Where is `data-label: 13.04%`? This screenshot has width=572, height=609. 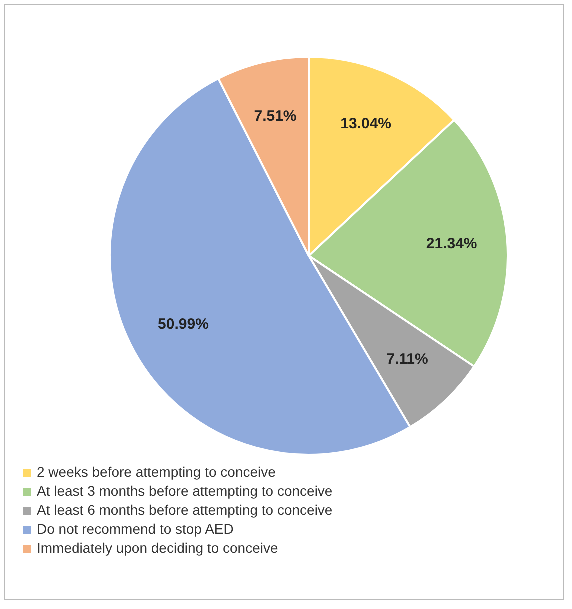 data-label: 13.04% is located at coordinates (366, 124).